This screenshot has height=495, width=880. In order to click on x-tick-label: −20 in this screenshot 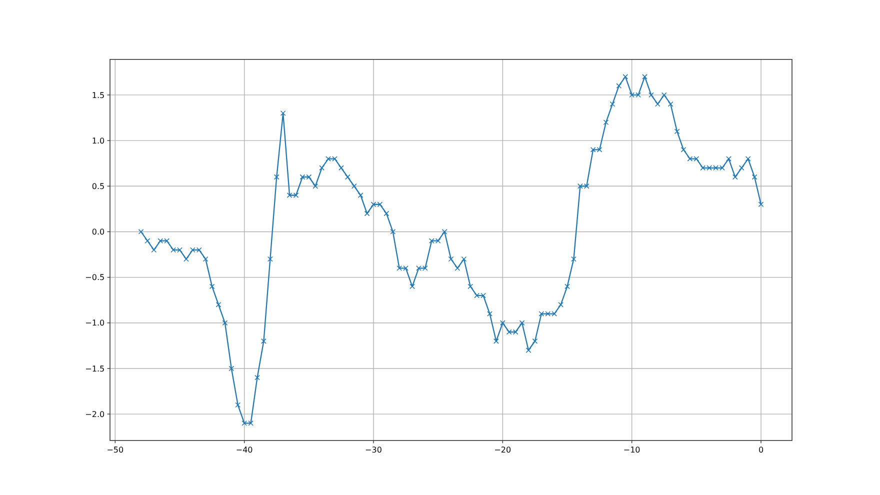, I will do `click(503, 449)`.